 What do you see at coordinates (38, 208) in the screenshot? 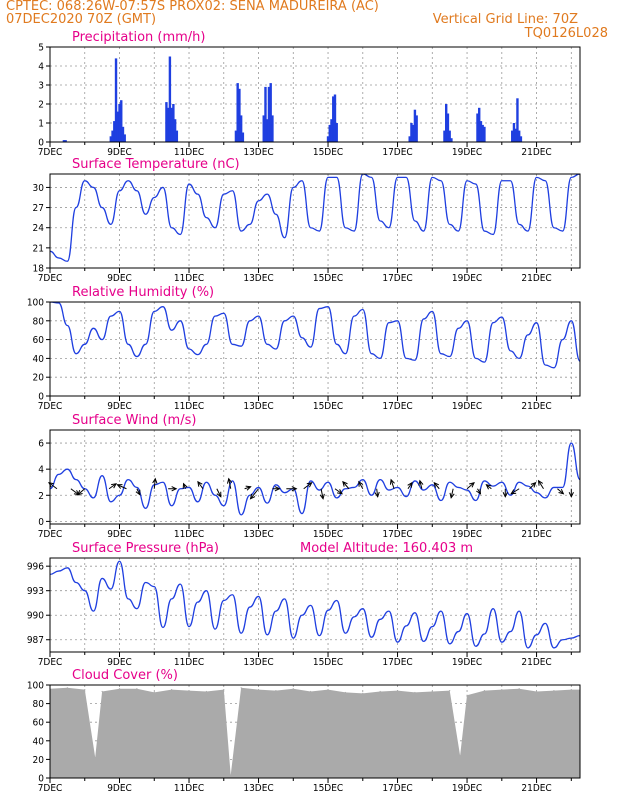
I see `ytick-label: 27` at bounding box center [38, 208].